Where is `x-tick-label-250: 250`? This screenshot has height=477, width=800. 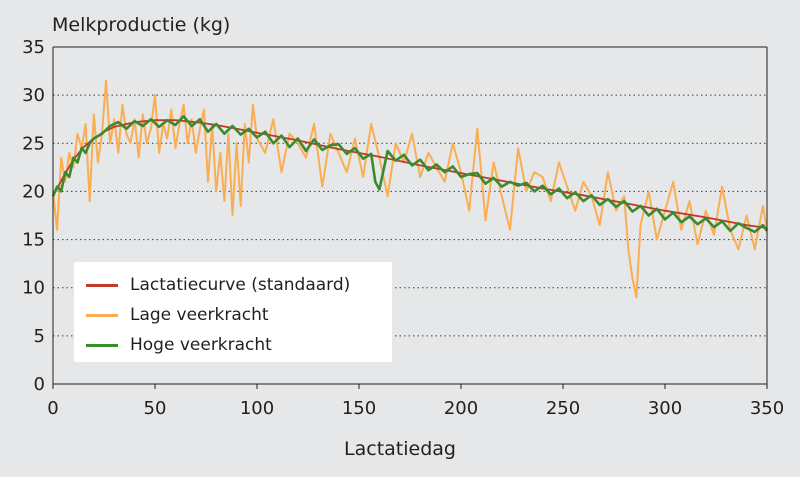 x-tick-label-250: 250 is located at coordinates (563, 408).